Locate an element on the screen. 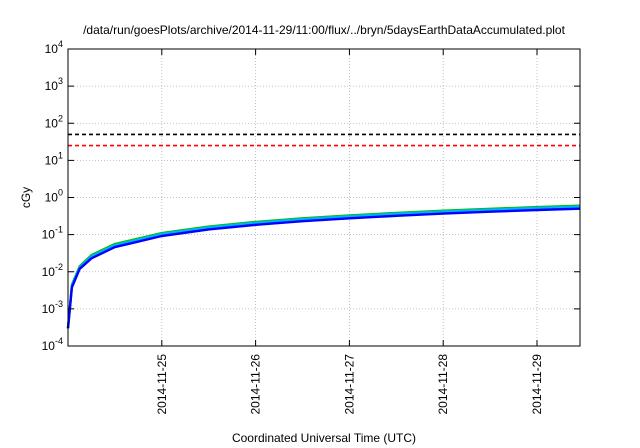 Image resolution: width=640 pixels, height=448 pixels. y-tick-label: 10³ is located at coordinates (54, 84).